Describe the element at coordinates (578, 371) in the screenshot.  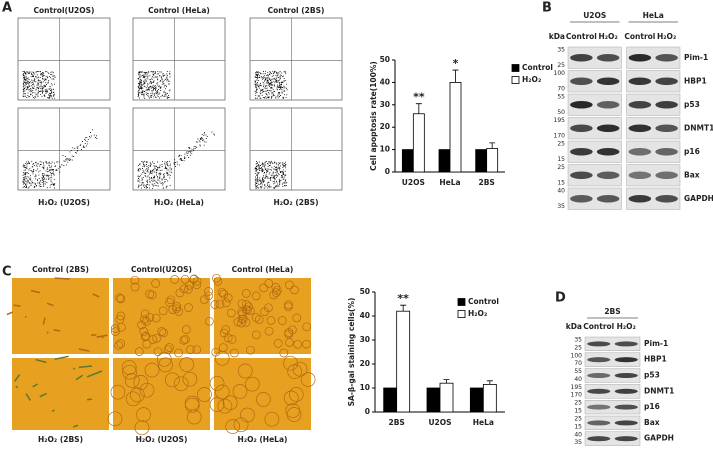
I see `kda-marker: 55` at that location.